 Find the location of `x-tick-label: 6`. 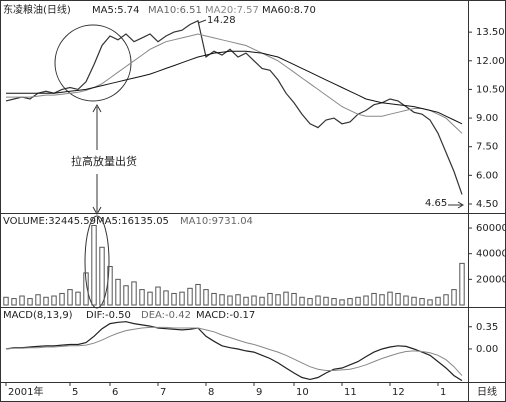

x-tick-label: 6 is located at coordinates (115, 392).